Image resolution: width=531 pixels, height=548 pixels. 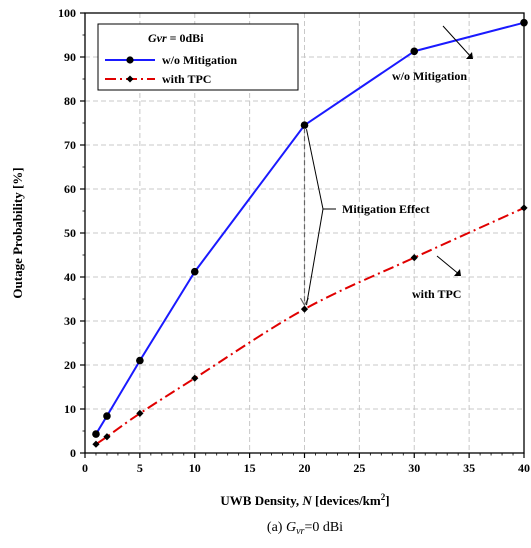 I want to click on x-tick-label: 10, so click(x=195, y=468).